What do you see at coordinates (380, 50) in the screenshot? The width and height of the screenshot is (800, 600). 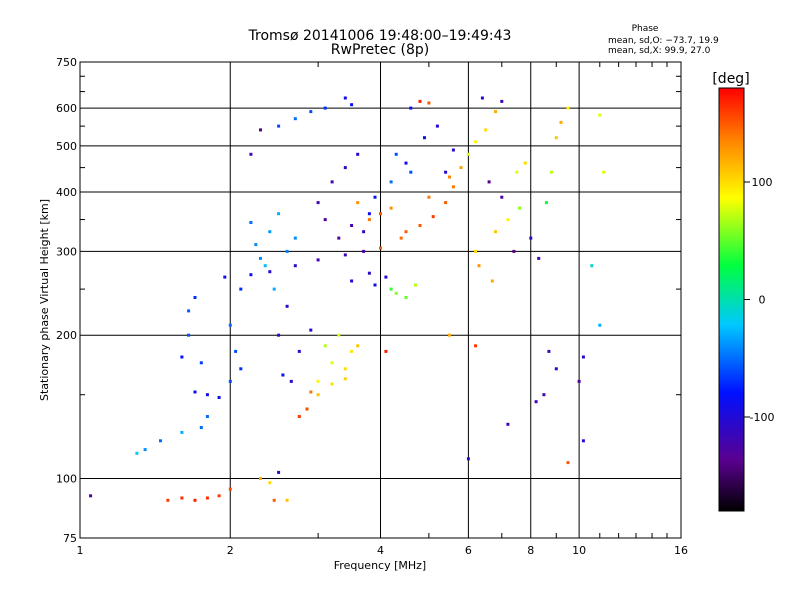 I see `chart-subtitle: RwPretec (8p)` at bounding box center [380, 50].